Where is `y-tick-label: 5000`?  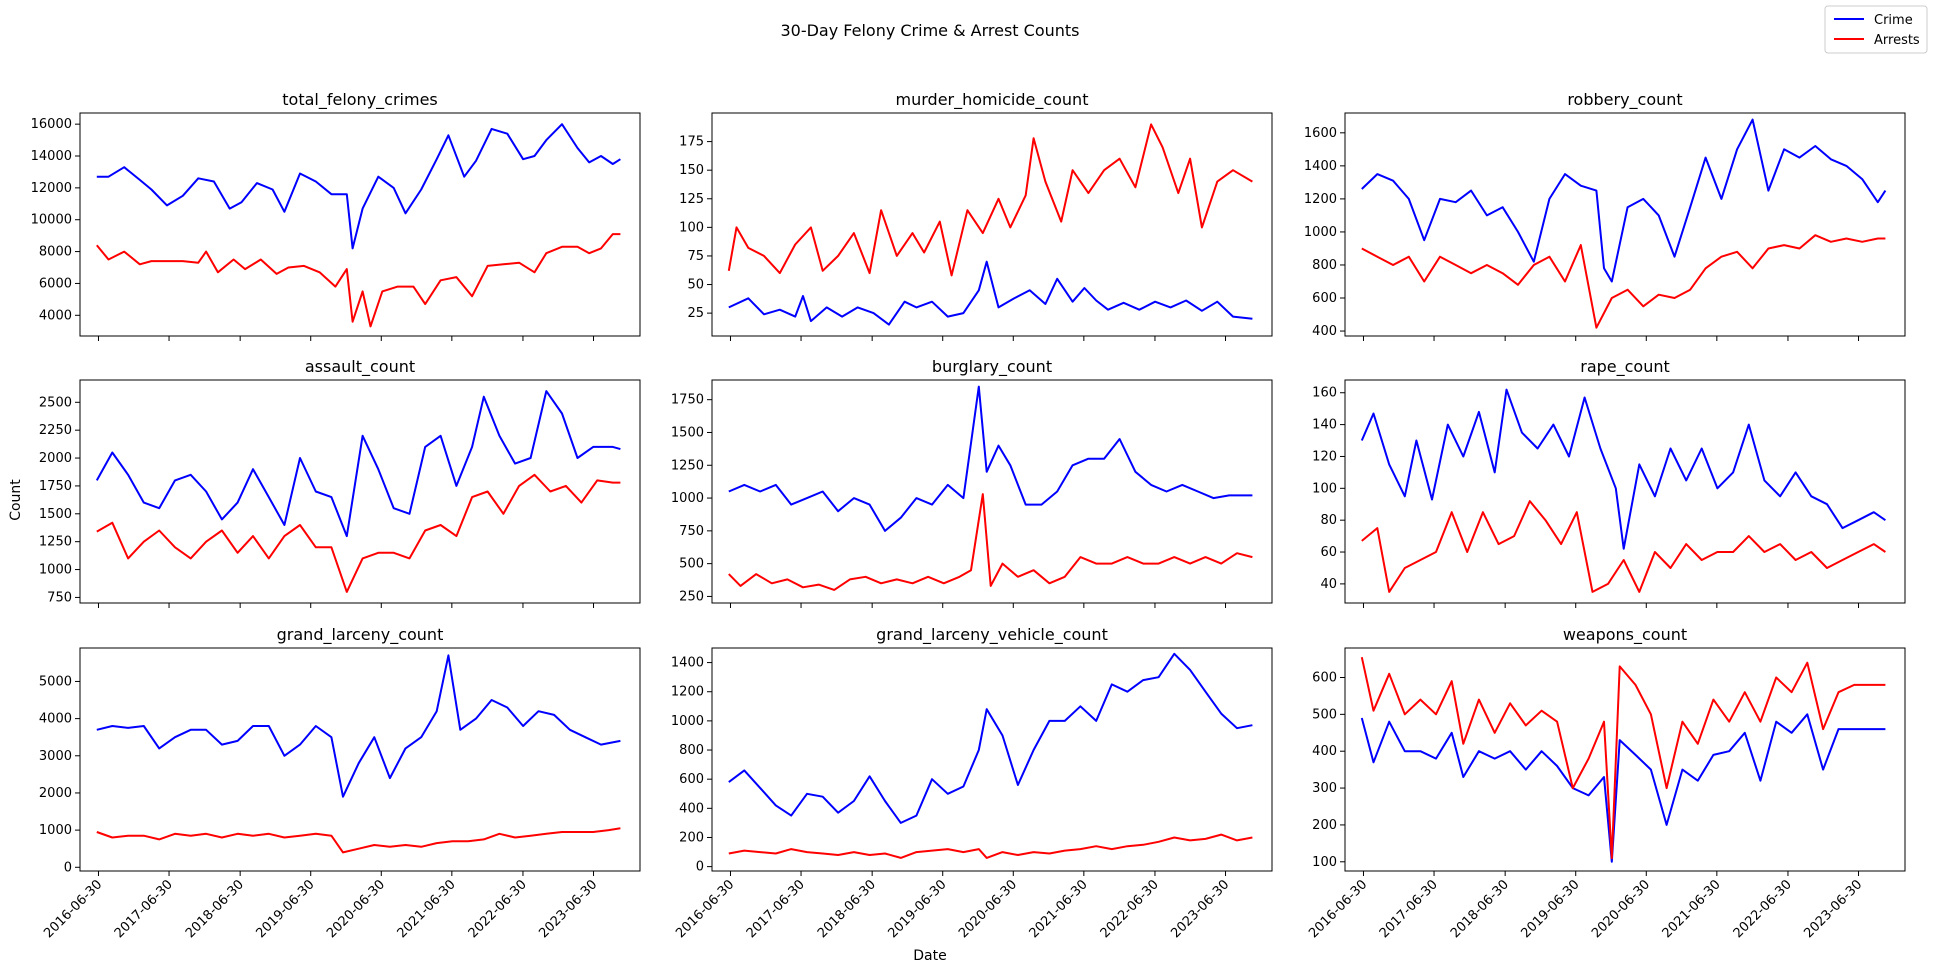 y-tick-label: 5000 is located at coordinates (55, 681).